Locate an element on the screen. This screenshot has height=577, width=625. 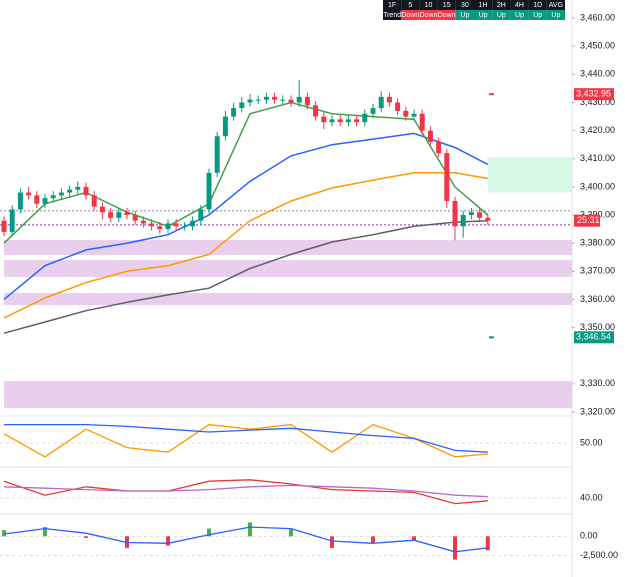
y-tick-label: 3,420.00 is located at coordinates (597, 130).